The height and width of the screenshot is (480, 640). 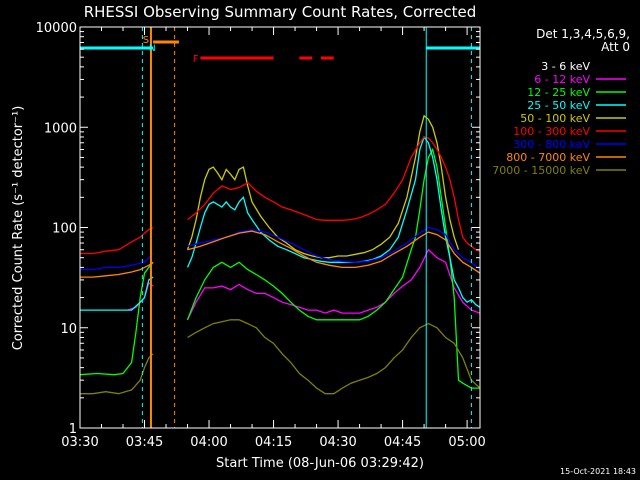 I want to click on x-tick-label: 03:30, so click(x=79, y=442).